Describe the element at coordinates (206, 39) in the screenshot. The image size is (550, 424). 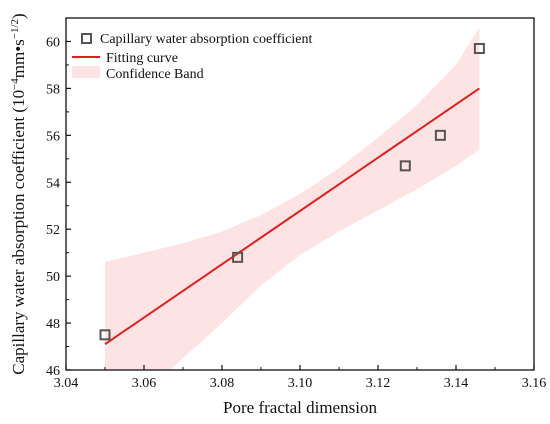
I see `legend-label-data: Capillary water absorption coefficient` at that location.